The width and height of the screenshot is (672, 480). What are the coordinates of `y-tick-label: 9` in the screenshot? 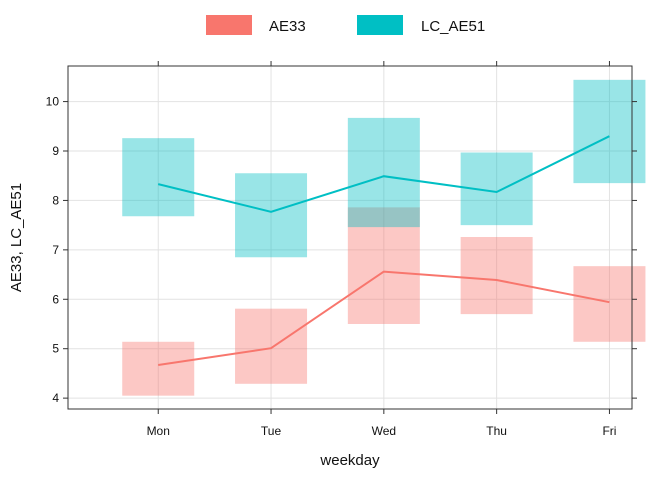 It's located at (55, 151).